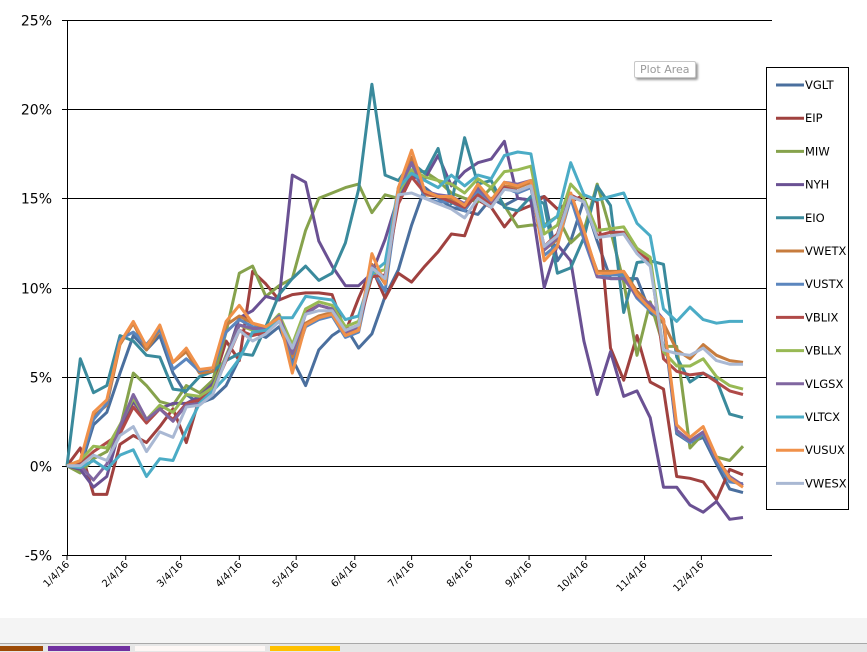 The image size is (867, 652). I want to click on legend-box, so click(807, 288).